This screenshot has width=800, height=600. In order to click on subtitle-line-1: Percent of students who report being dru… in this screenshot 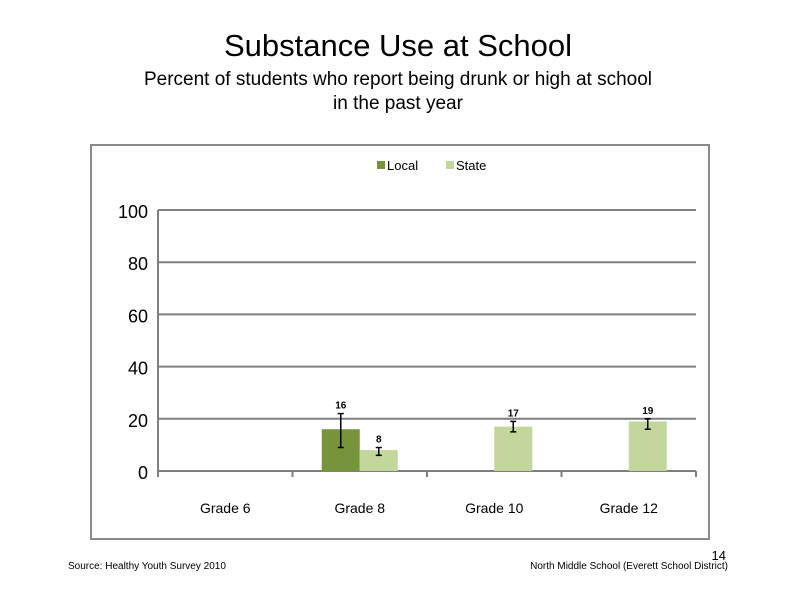, I will do `click(398, 79)`.